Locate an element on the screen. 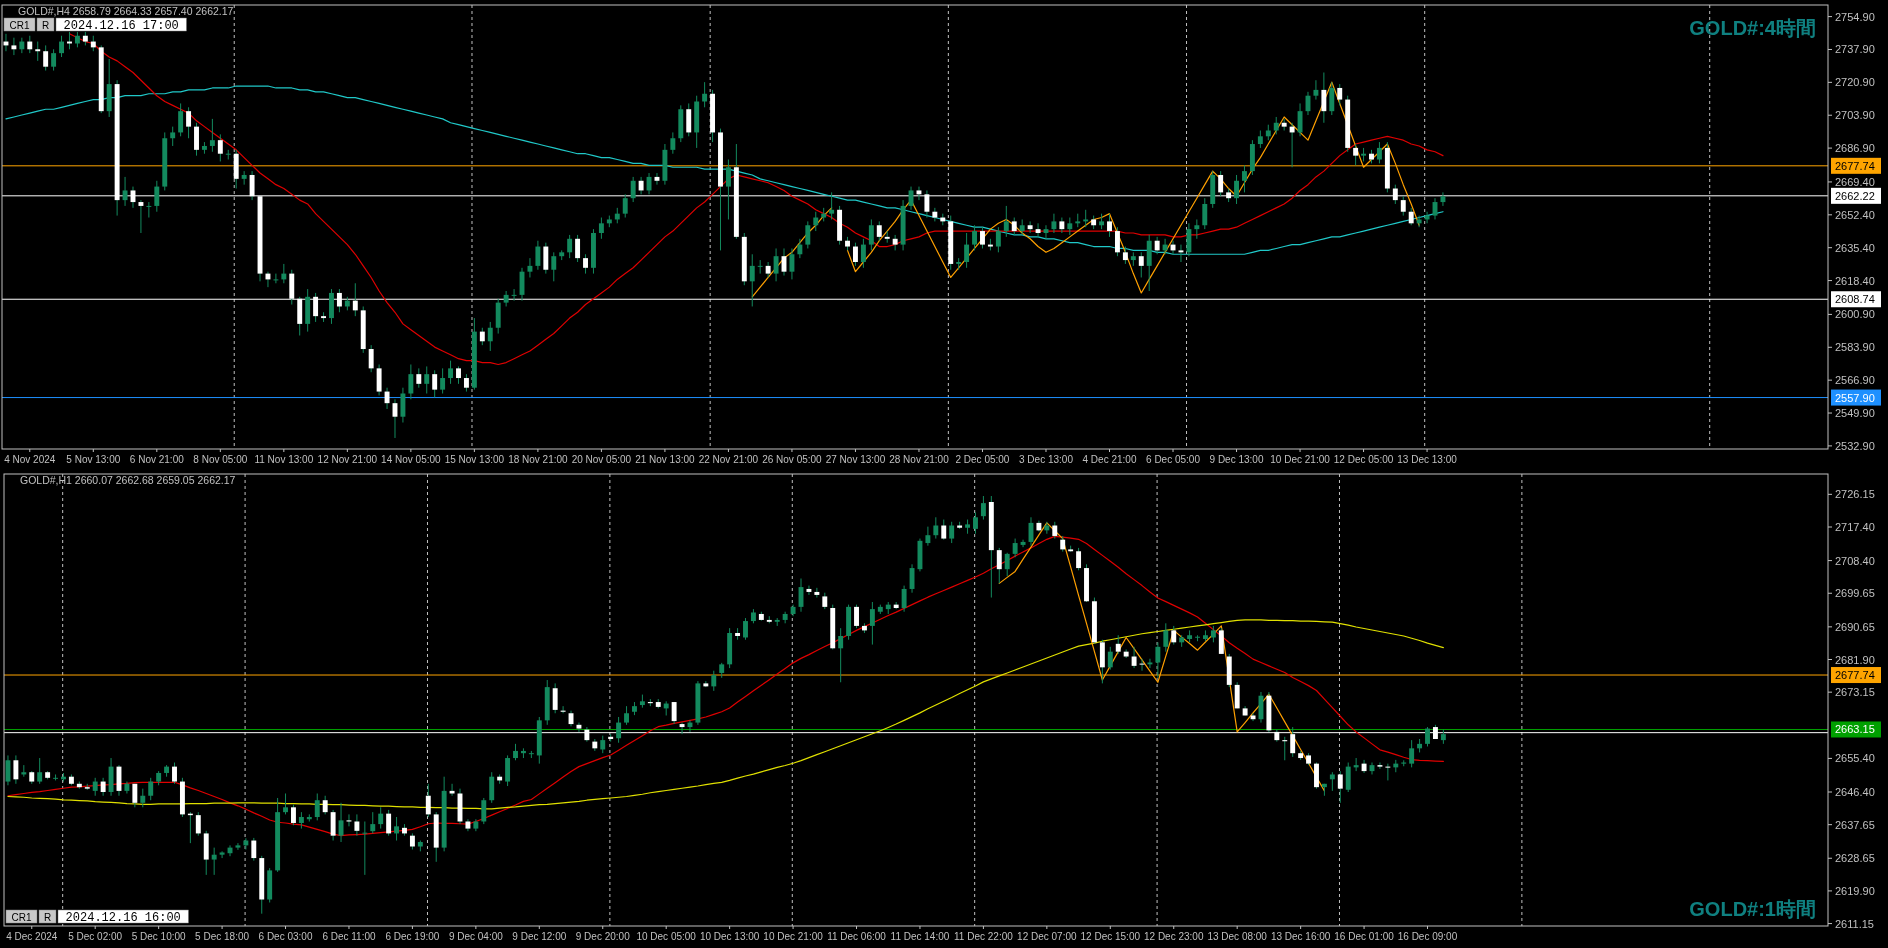 The height and width of the screenshot is (948, 1888). x-tick-label: 3 Dec 13:00 is located at coordinates (1046, 459).